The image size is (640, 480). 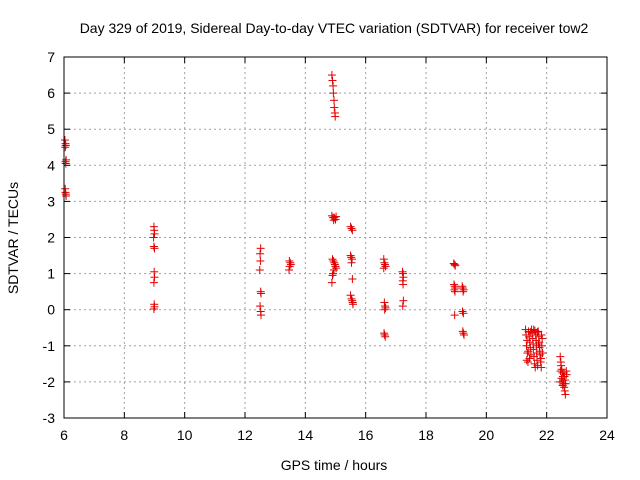 I want to click on y-tick-label: 0, so click(x=51, y=310).